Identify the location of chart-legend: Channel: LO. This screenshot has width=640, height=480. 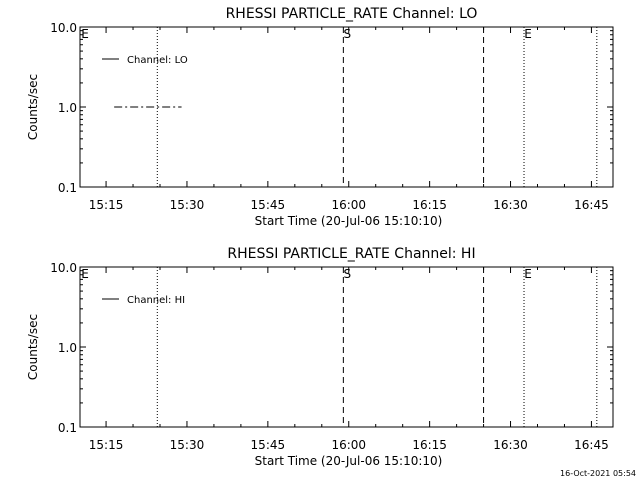
(145, 60).